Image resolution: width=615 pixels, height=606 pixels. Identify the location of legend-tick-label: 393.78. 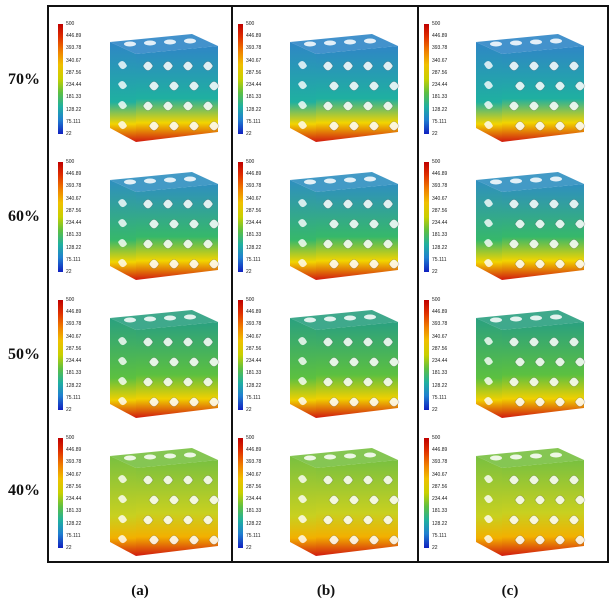
(254, 462).